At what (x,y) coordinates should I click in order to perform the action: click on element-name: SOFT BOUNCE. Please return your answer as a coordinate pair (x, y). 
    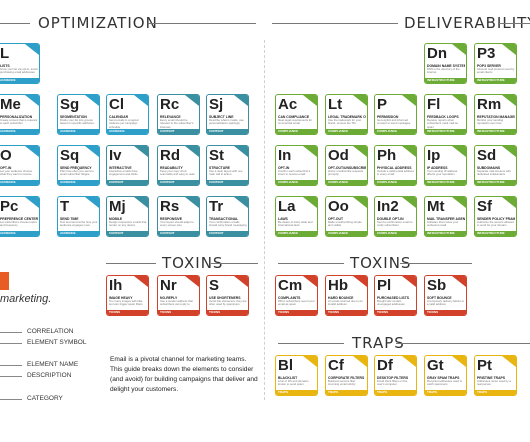
    Looking at the image, I should click on (439, 298).